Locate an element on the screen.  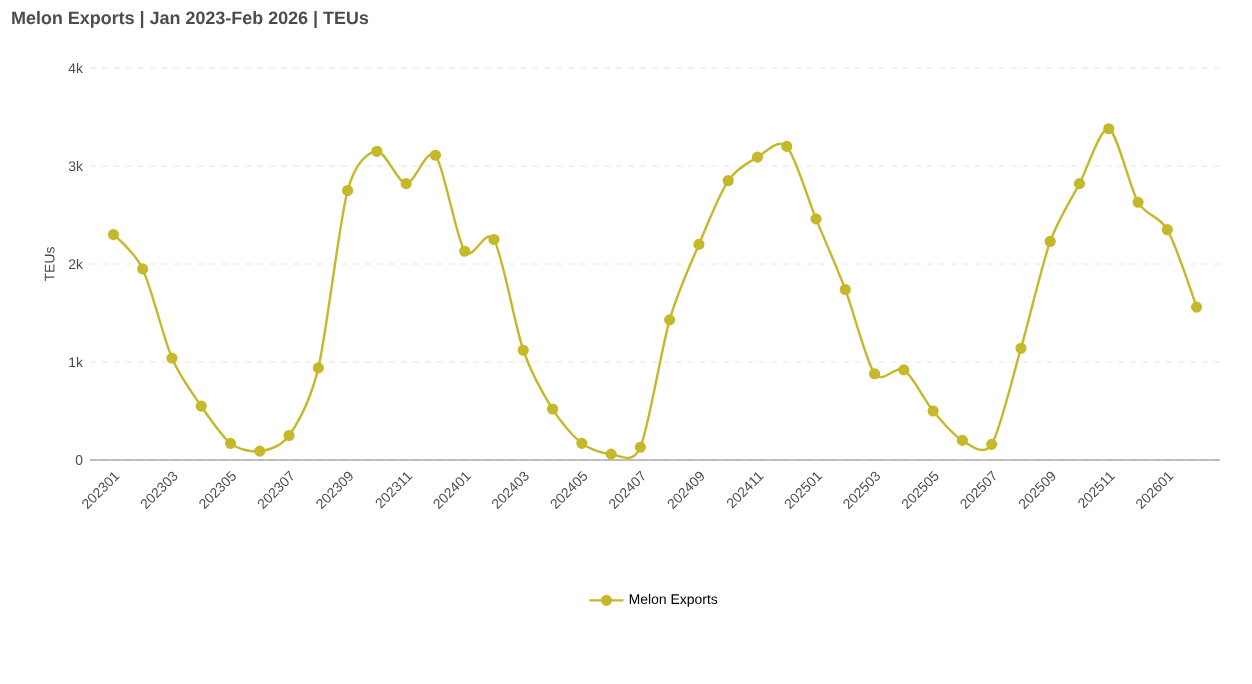
chart-title: Melon Exports | Jan 2023-Feb 2026 | TEUs is located at coordinates (190, 20).